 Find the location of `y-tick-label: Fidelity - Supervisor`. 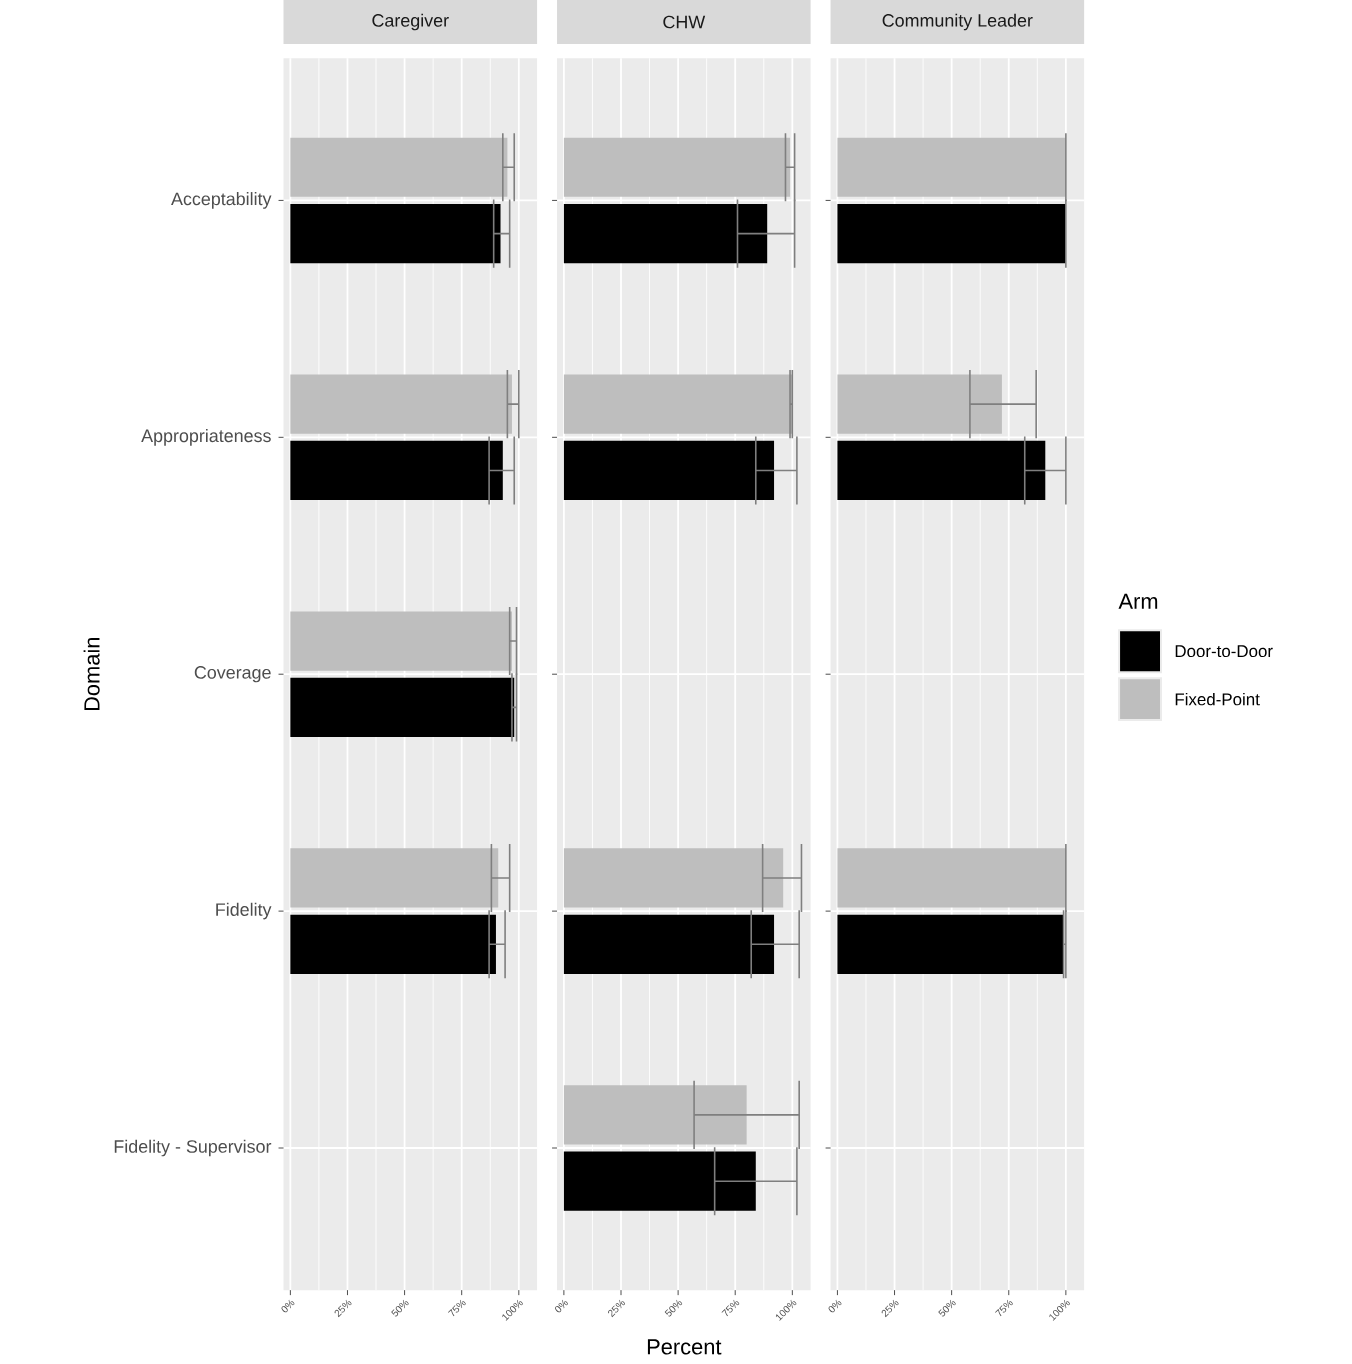

y-tick-label: Fidelity - Supervisor is located at coordinates (193, 1148).